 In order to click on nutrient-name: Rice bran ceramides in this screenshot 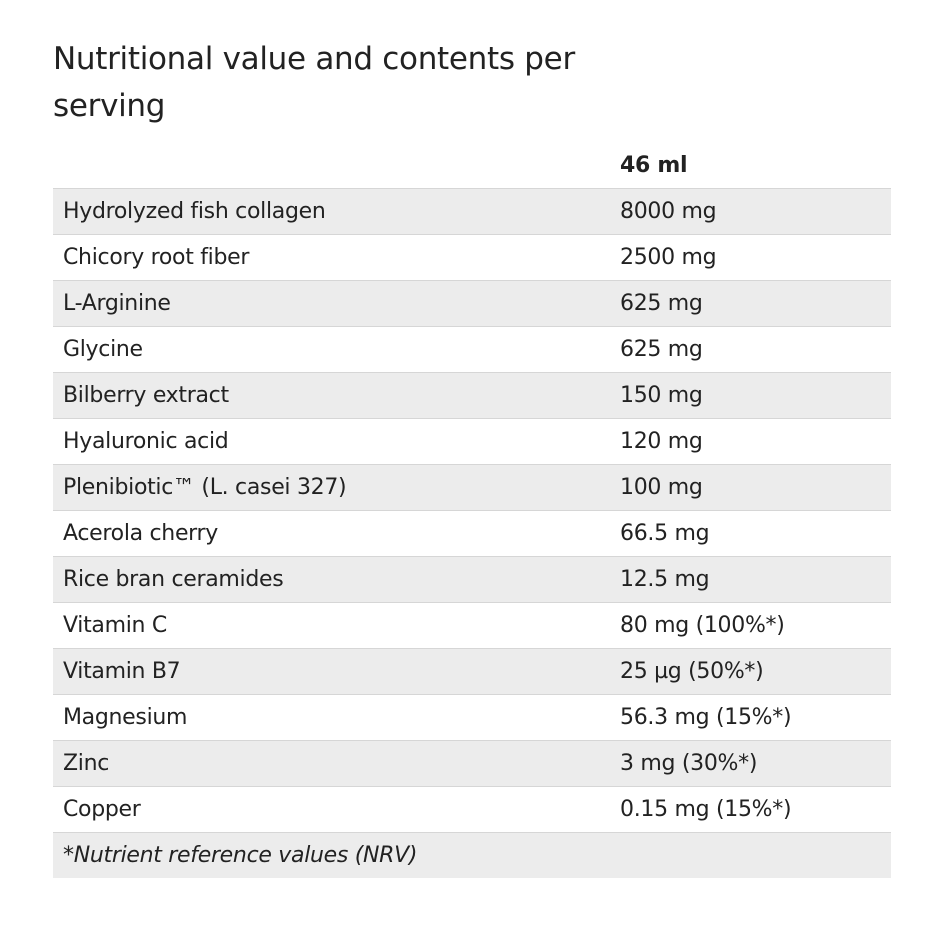, I will do `click(173, 579)`.